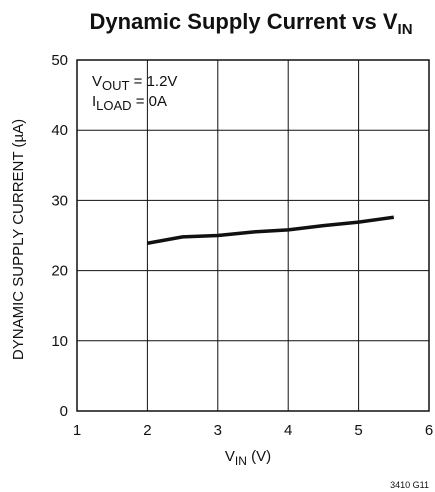  What do you see at coordinates (248, 458) in the screenshot?
I see `x-axis-label: VIN (V)` at bounding box center [248, 458].